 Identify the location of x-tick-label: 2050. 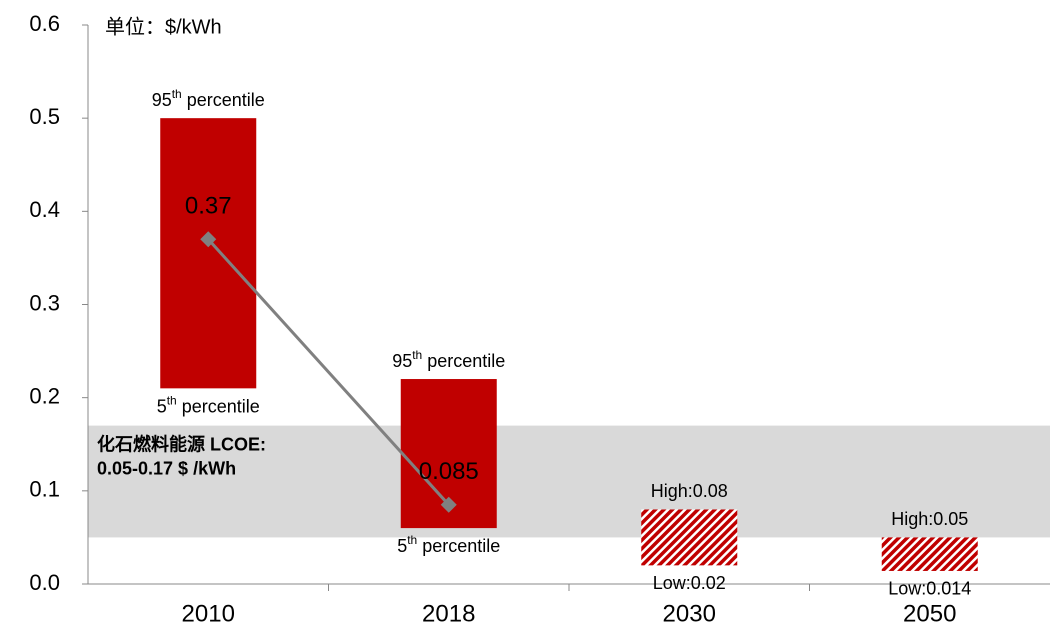
(929, 613).